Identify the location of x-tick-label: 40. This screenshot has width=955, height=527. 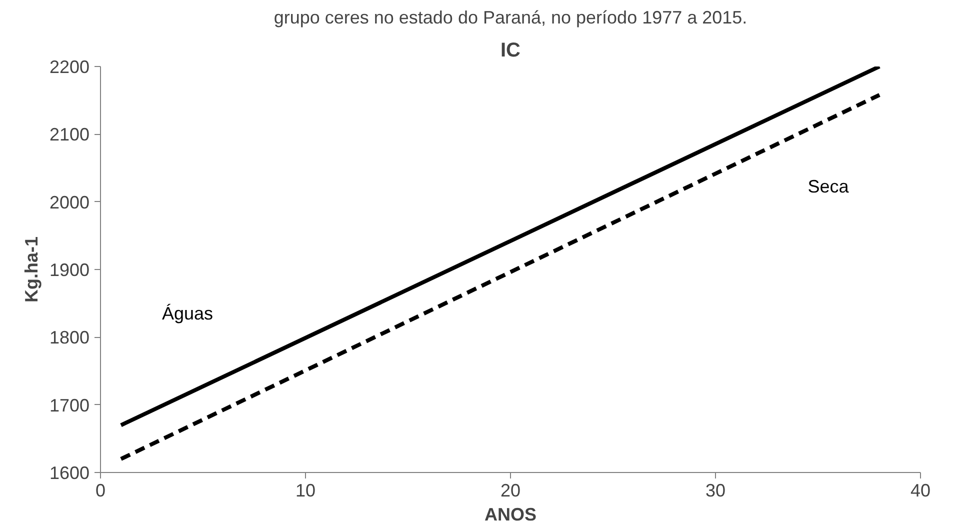
(920, 490).